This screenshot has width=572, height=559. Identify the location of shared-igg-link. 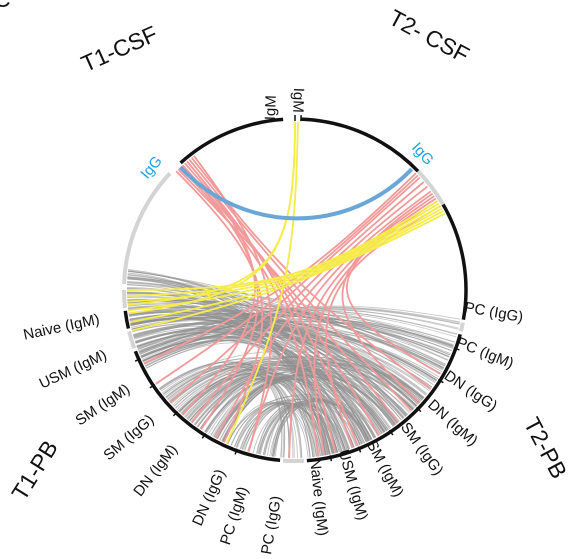
(296, 193).